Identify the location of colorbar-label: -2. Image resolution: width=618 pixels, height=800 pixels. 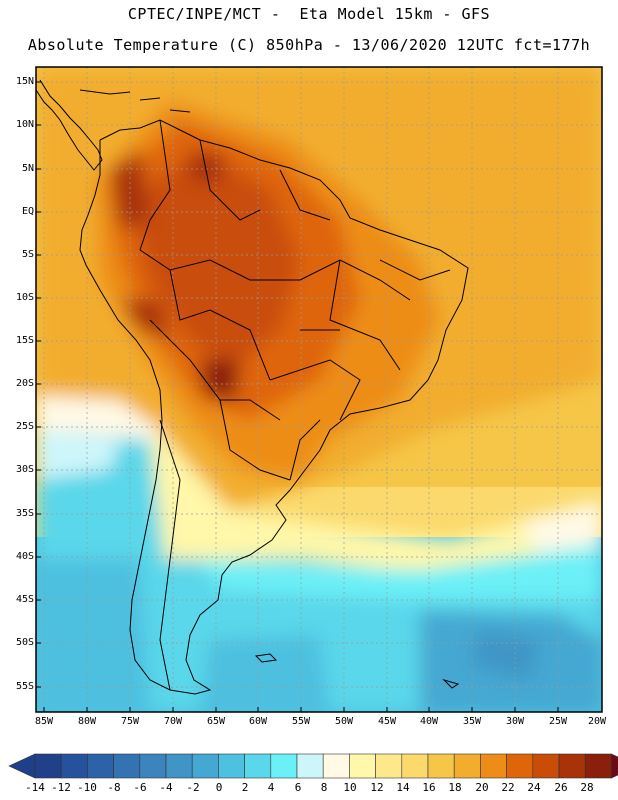
(193, 787).